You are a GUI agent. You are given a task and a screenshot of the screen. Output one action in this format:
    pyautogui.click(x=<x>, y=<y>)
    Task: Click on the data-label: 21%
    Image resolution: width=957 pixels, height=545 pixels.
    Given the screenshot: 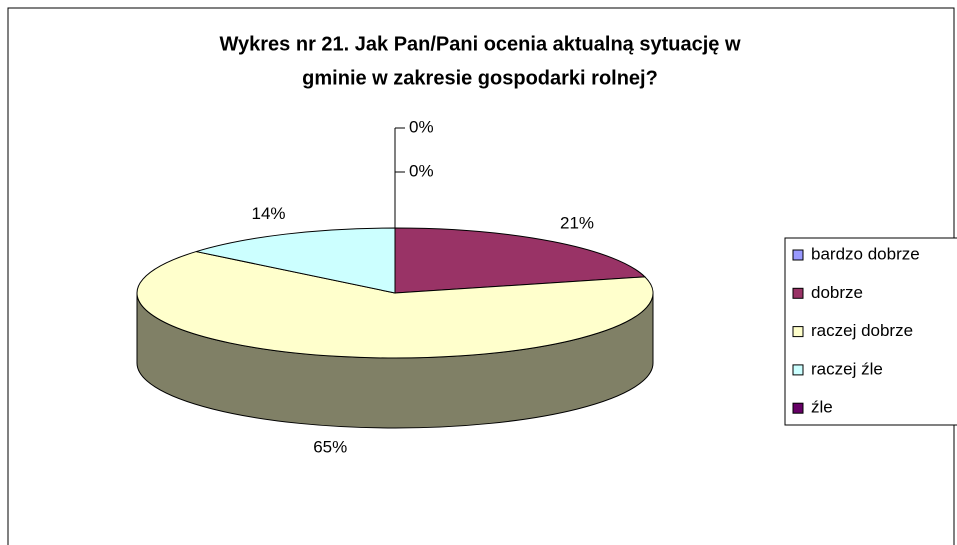 What is the action you would take?
    pyautogui.click(x=577, y=223)
    